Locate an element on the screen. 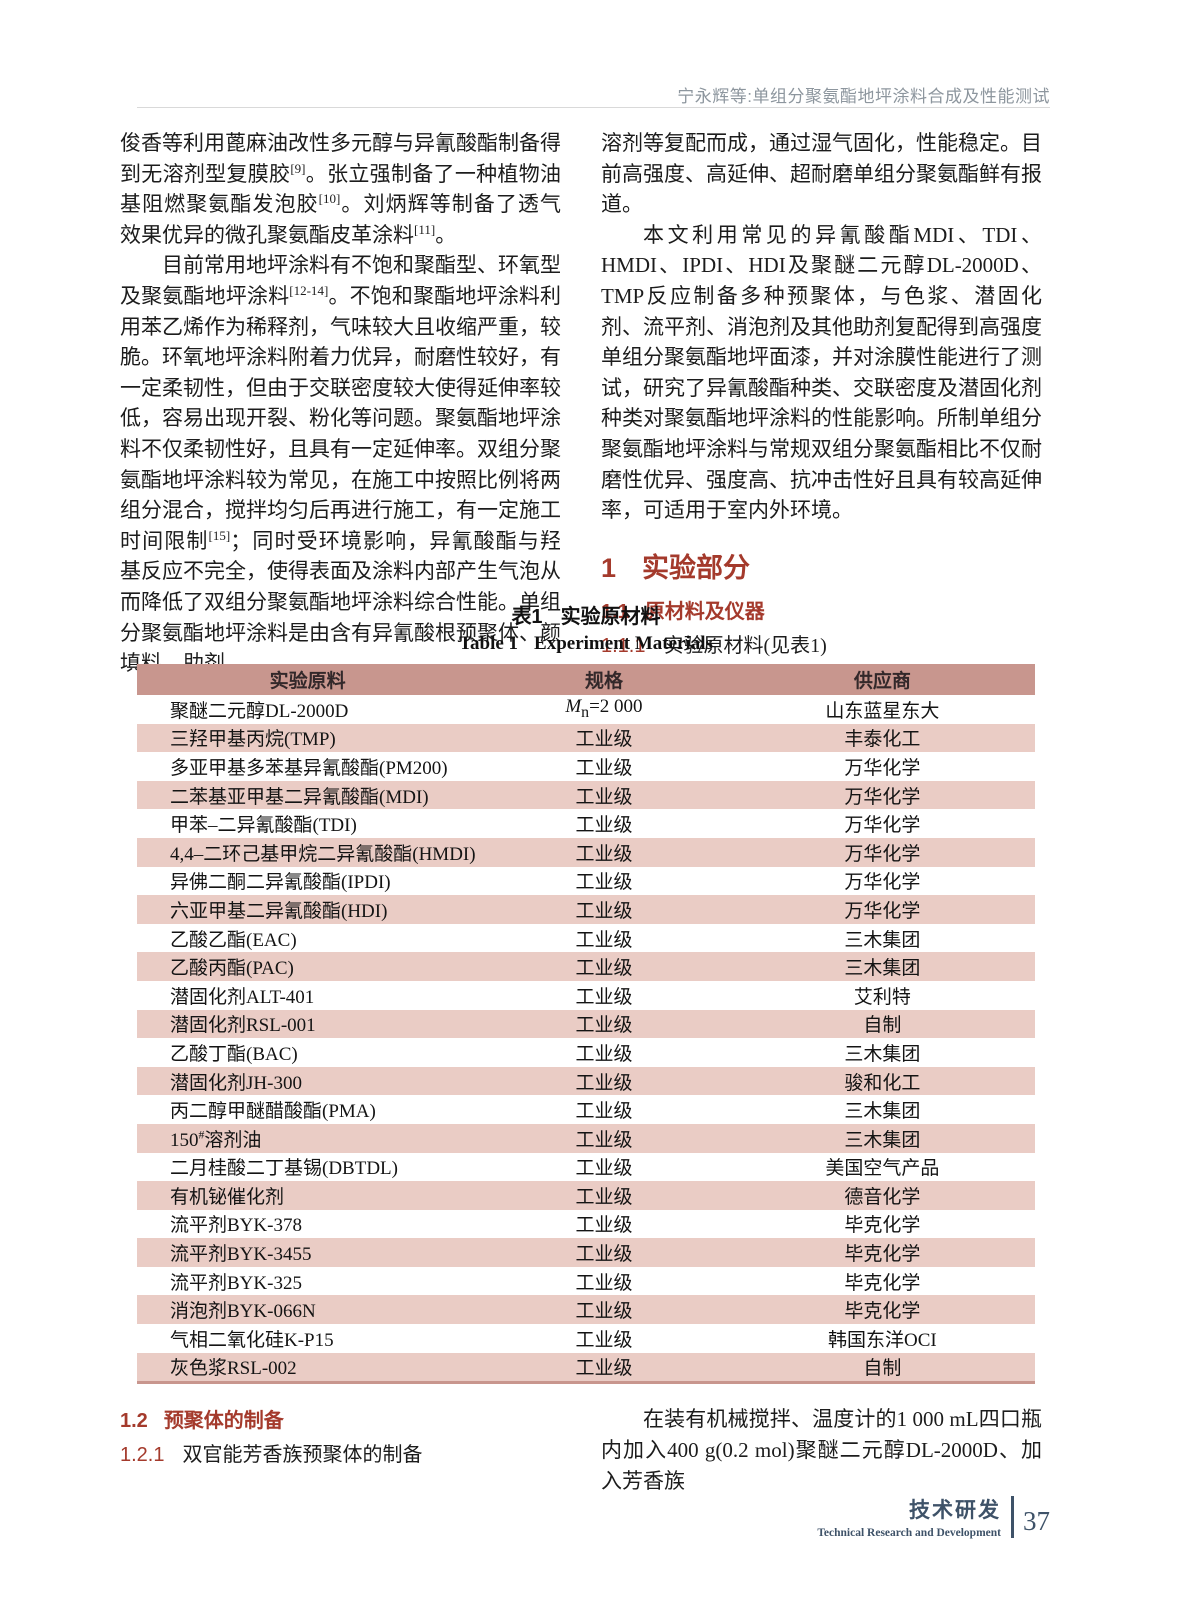 This screenshot has height=1600, width=1187. cell-supplier: 三木集团 is located at coordinates (882, 1112).